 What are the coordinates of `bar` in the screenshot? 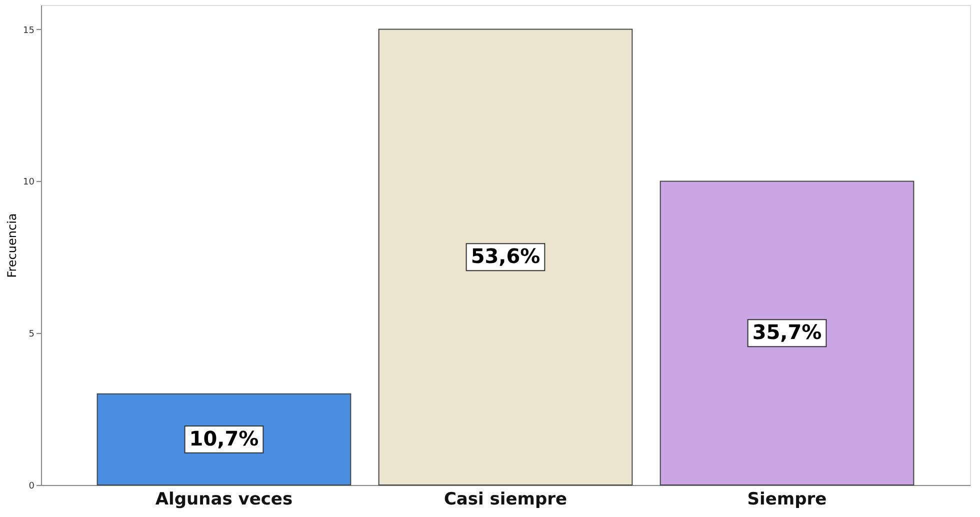 It's located at (224, 439).